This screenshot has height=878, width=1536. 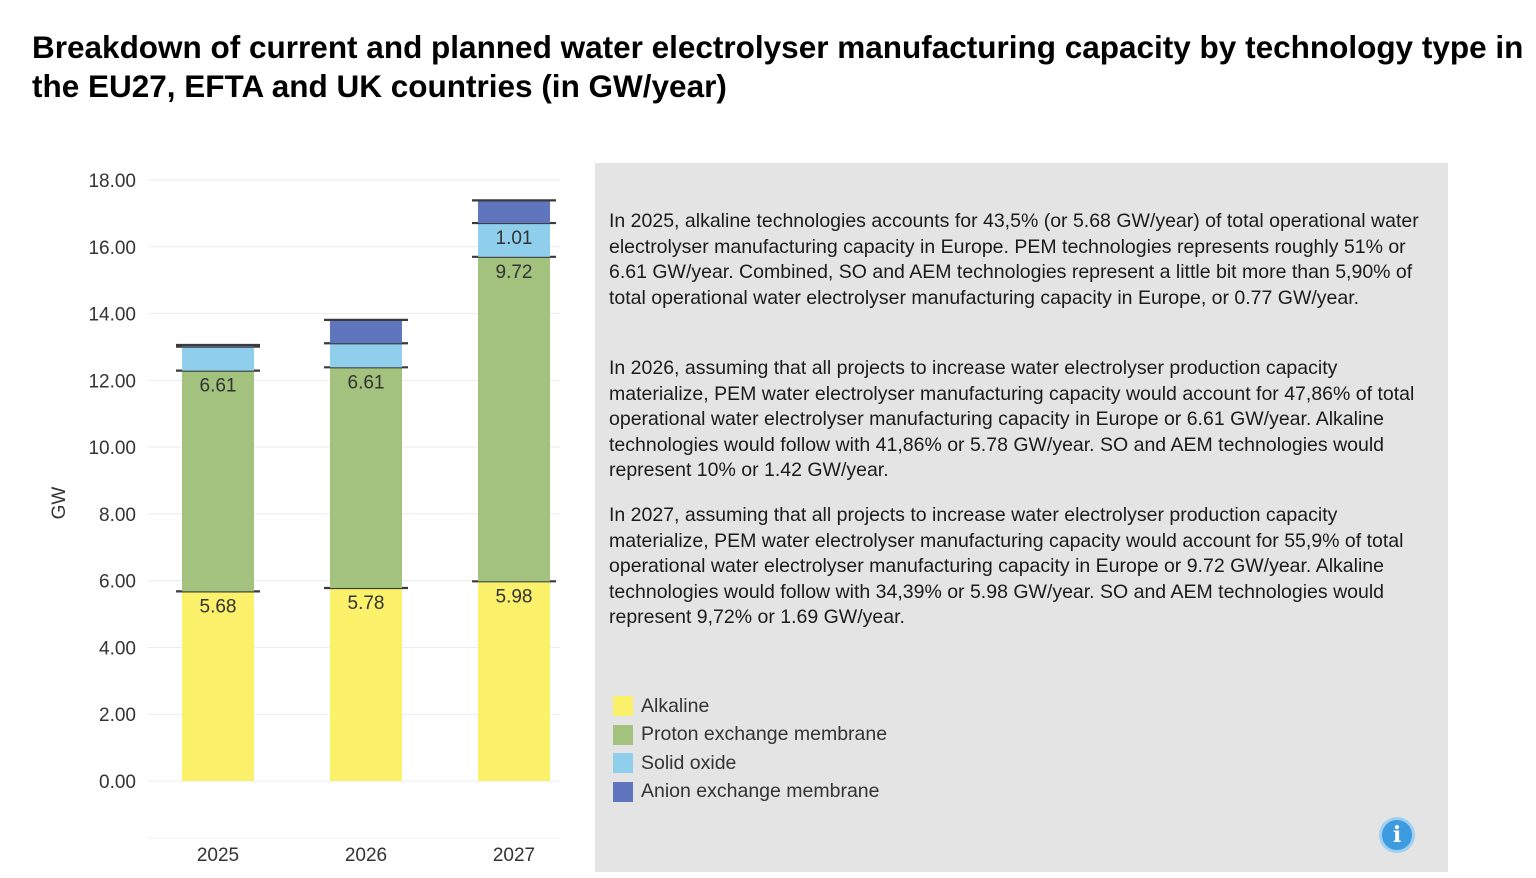 What do you see at coordinates (514, 272) in the screenshot?
I see `data-label: 9.72` at bounding box center [514, 272].